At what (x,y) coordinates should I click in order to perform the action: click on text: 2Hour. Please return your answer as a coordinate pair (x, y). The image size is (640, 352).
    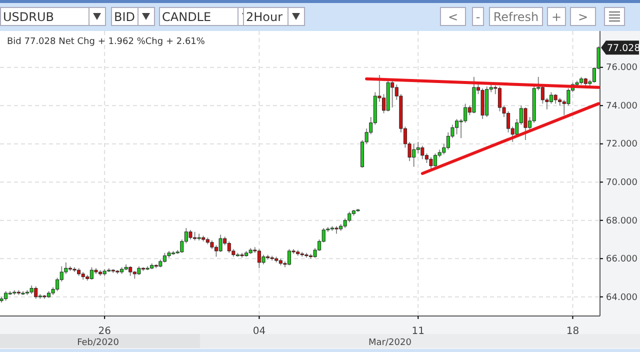
    Looking at the image, I should click on (264, 17).